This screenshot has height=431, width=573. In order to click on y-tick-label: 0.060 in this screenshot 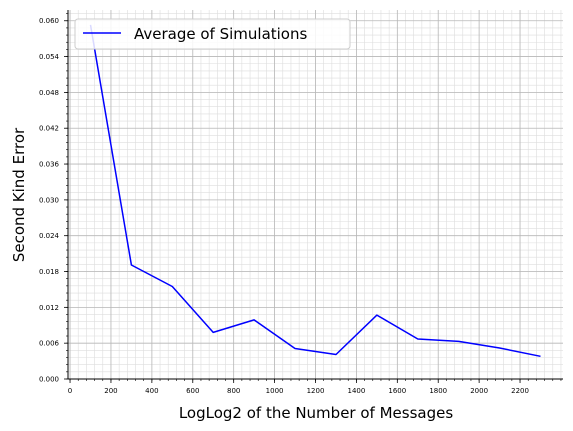, I will do `click(49, 21)`.